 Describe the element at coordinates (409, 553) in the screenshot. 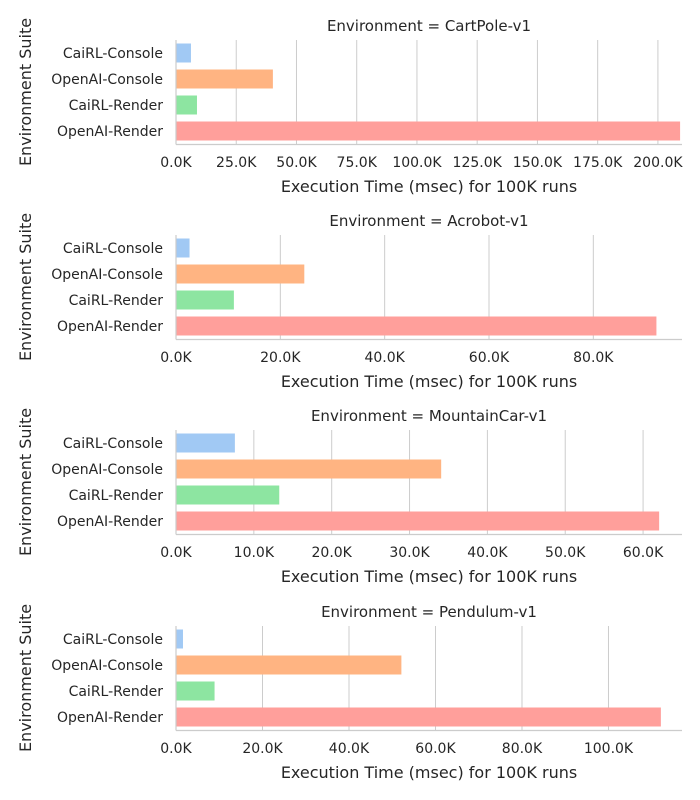

I see `x-tick-label: 30.0K` at that location.